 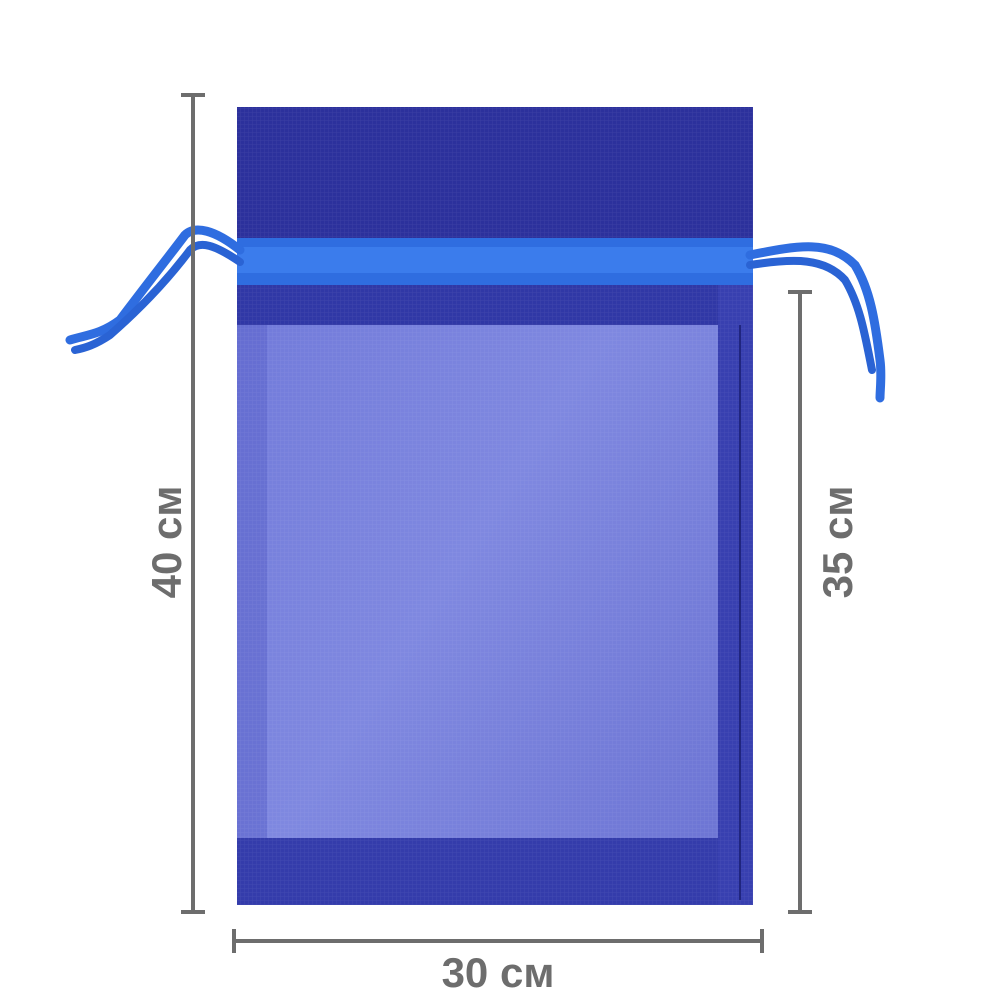 What do you see at coordinates (498, 941) in the screenshot?
I see `dimension-width` at bounding box center [498, 941].